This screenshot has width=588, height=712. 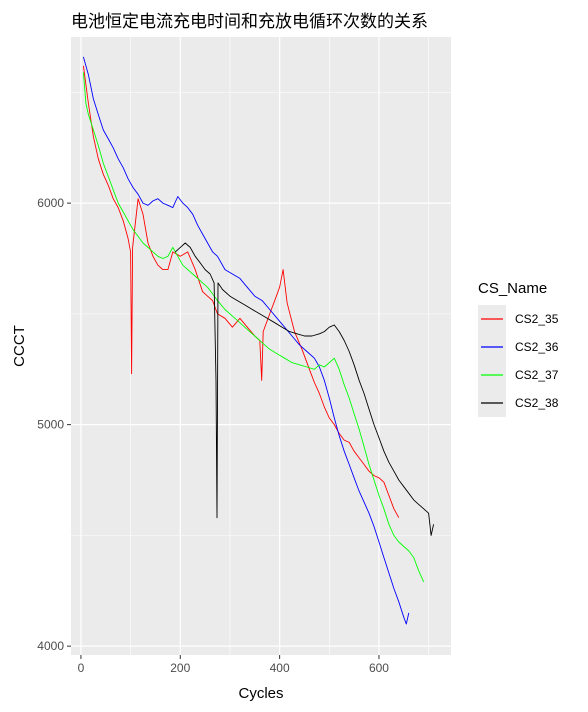 I want to click on y-axis-title: CCCT, so click(x=19, y=346).